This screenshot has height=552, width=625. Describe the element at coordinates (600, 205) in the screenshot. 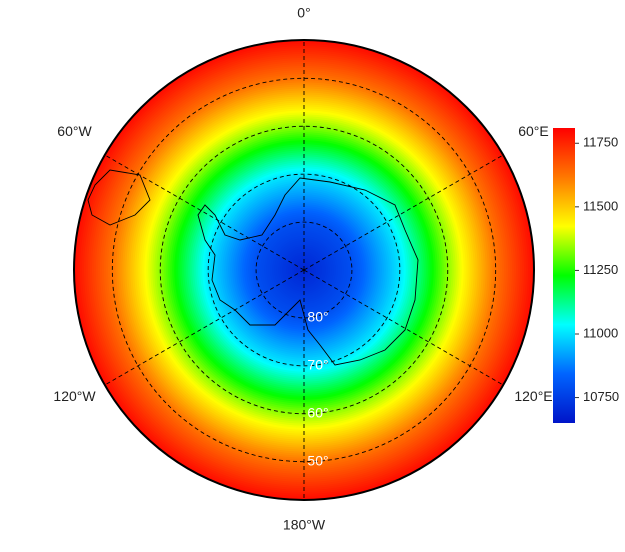

I see `colorbar-tick-label: 11500` at that location.